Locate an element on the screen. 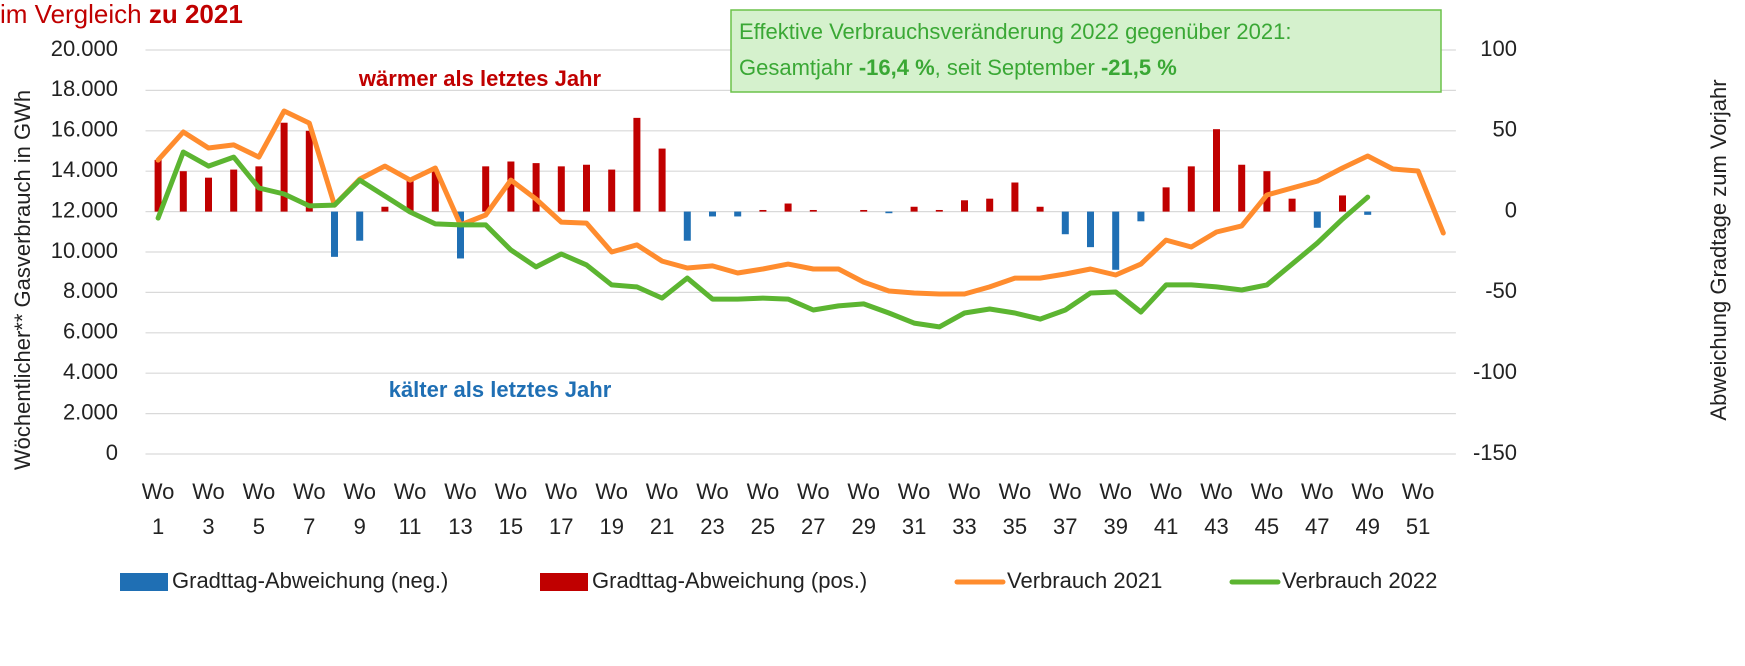 The image size is (1745, 666). x-tick-label: Wo 11 is located at coordinates (410, 509).